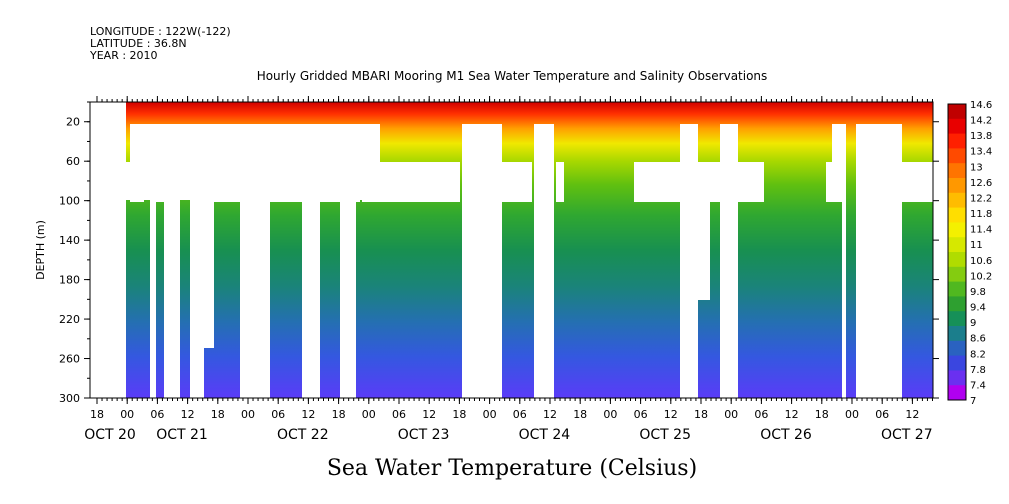 This screenshot has width=1009, height=504. I want to click on colorbar-label: 7.8, so click(978, 370).